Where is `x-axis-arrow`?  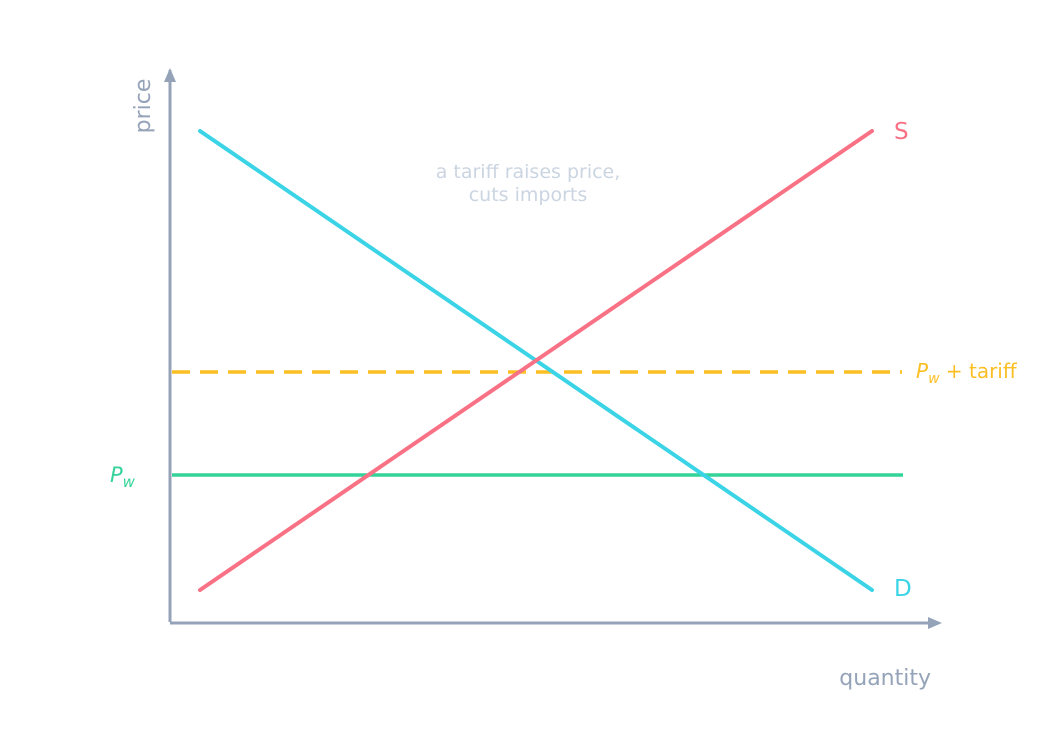 x-axis-arrow is located at coordinates (935, 623).